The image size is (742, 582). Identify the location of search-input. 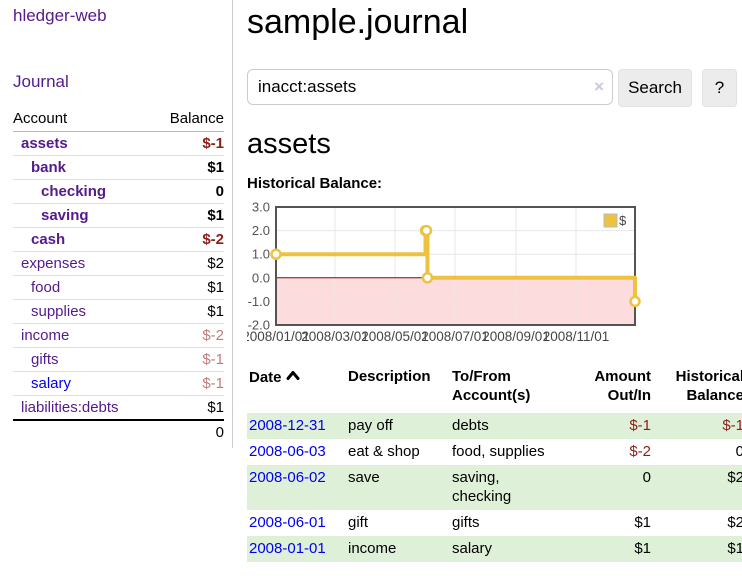
(430, 87).